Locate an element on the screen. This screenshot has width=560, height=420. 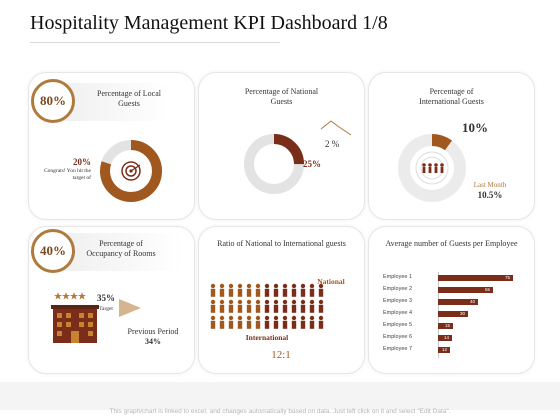
occupancy-current-value: 35% is located at coordinates (106, 298).